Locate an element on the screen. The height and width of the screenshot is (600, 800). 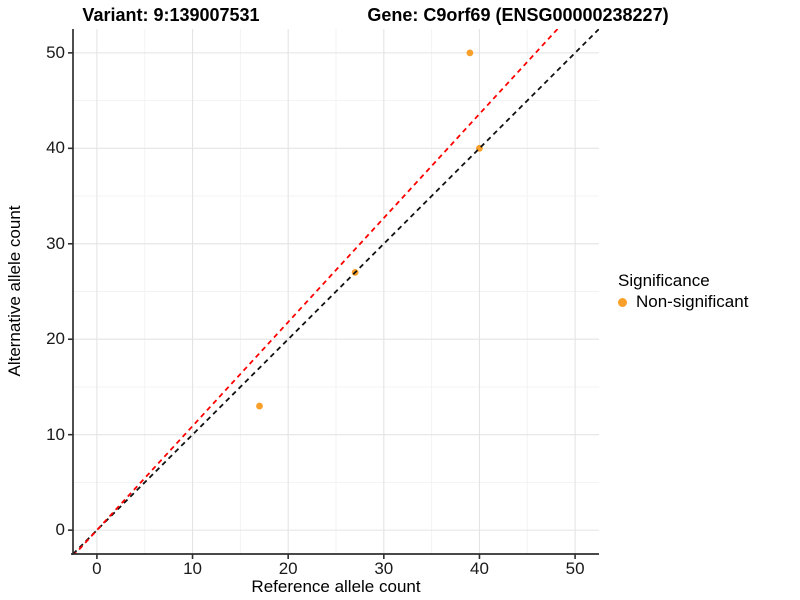
y-tick-label: 50 is located at coordinates (55, 52).